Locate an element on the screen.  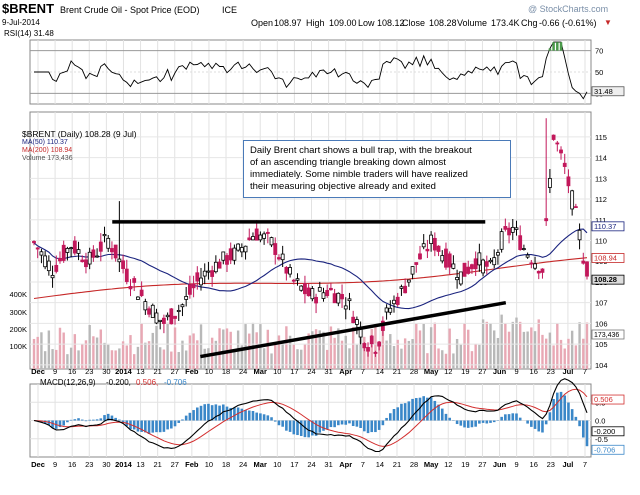
rsi-line is located at coordinates (311, 70).